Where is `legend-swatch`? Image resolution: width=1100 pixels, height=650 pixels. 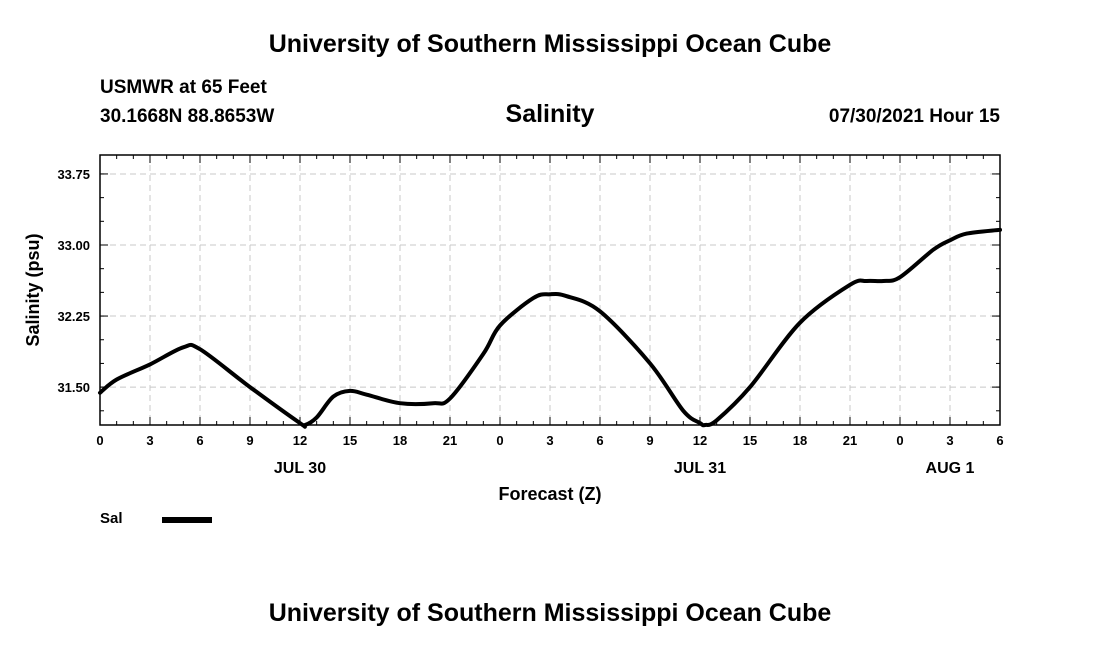 legend-swatch is located at coordinates (187, 520).